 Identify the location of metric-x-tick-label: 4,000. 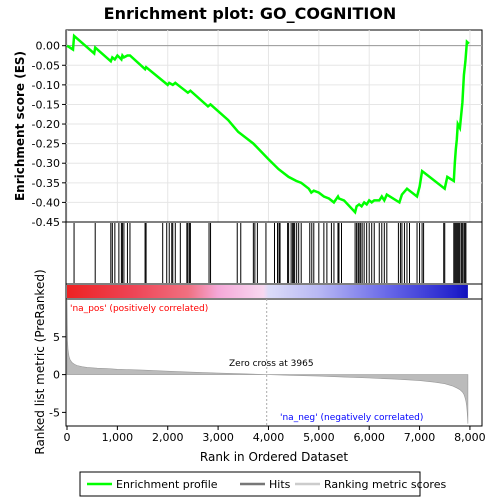
(269, 437).